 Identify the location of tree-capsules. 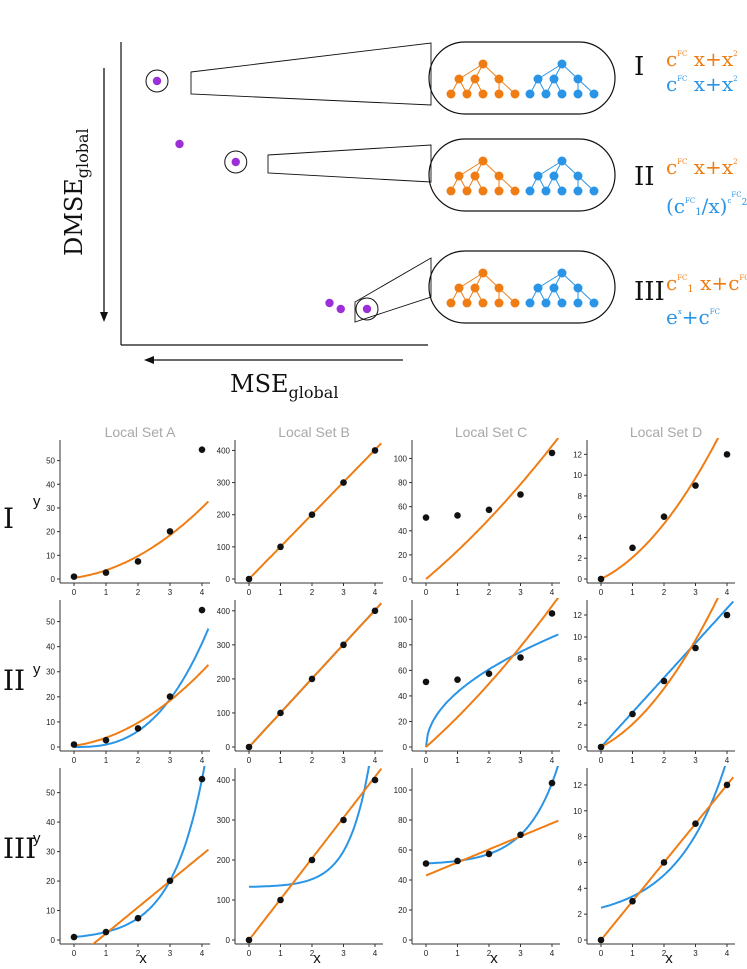
(522, 182).